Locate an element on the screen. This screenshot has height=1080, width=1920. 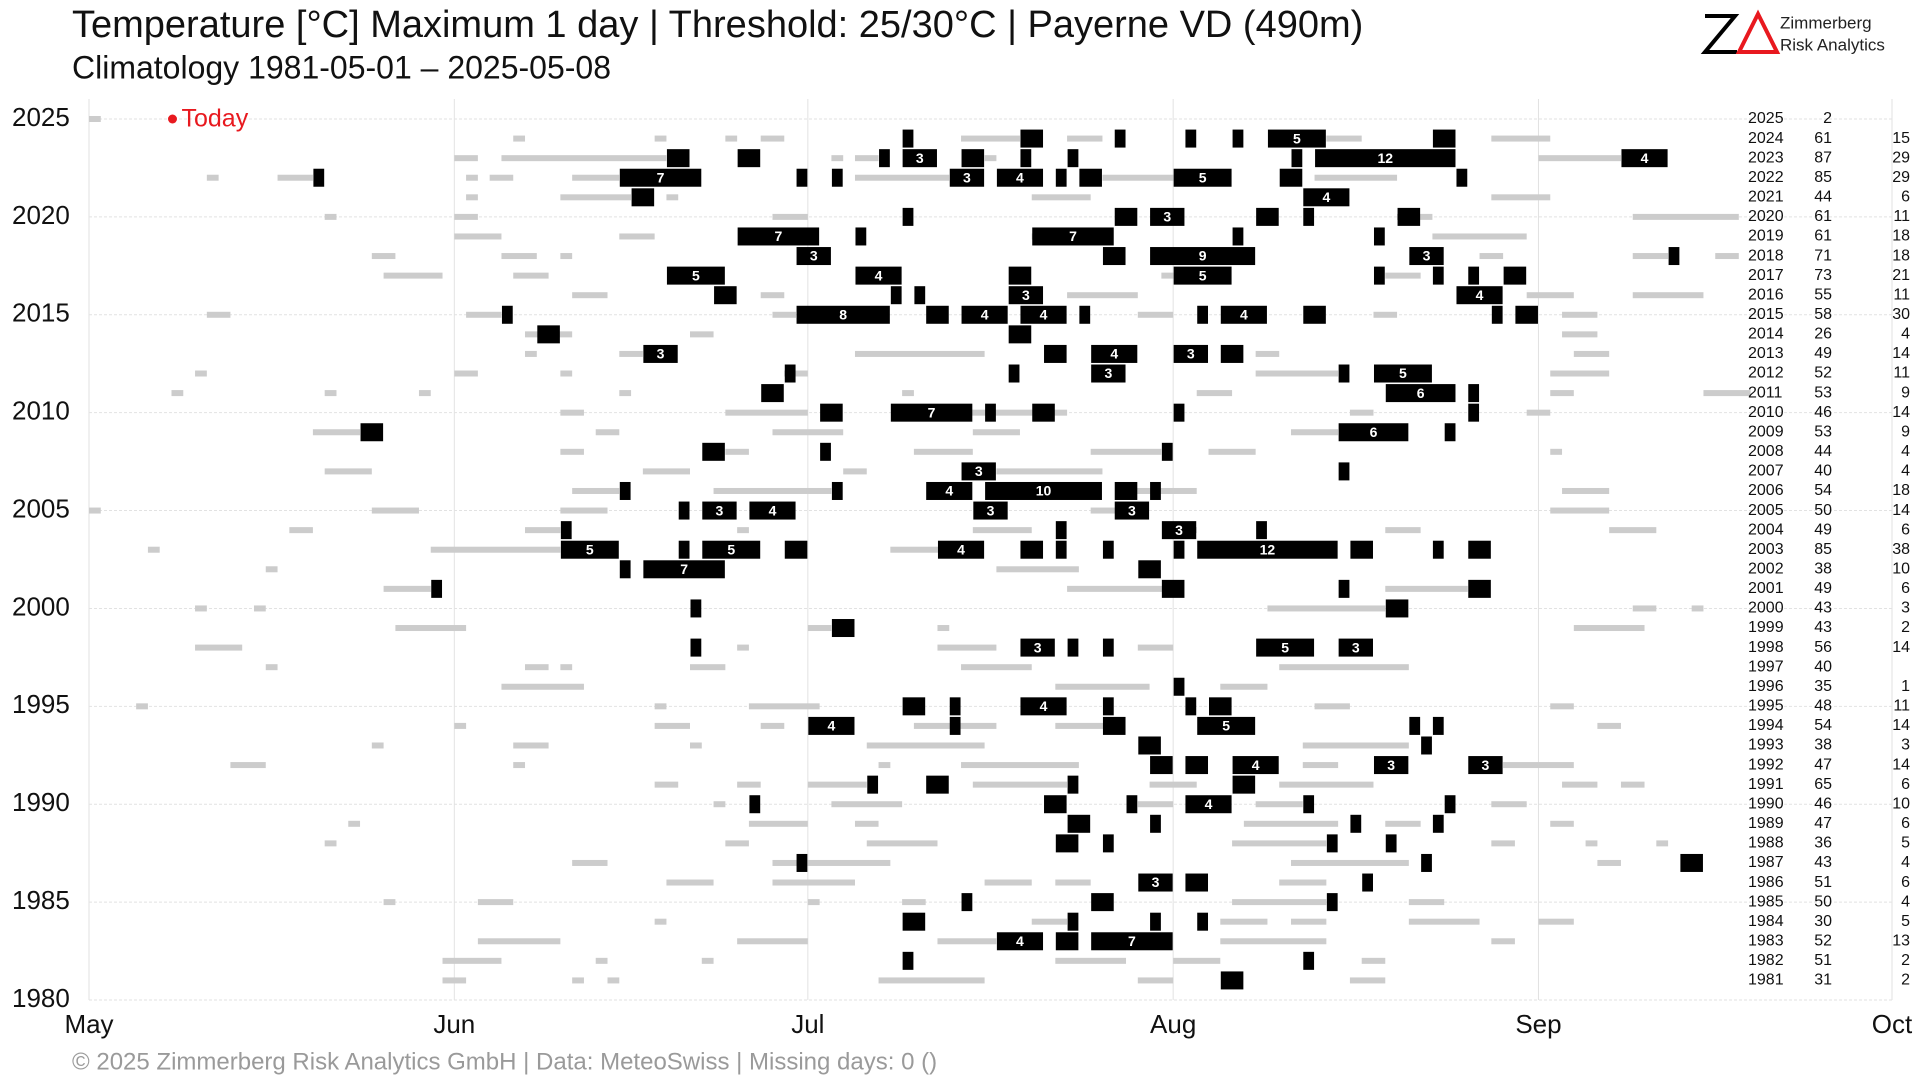
row-hot-days: 47 is located at coordinates (1823, 764).